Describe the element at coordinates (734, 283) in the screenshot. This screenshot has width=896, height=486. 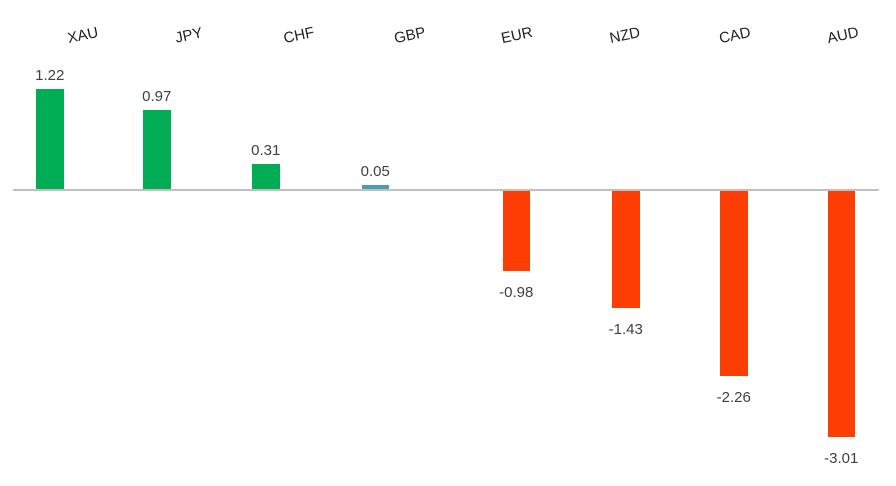
I see `bar-cad` at that location.